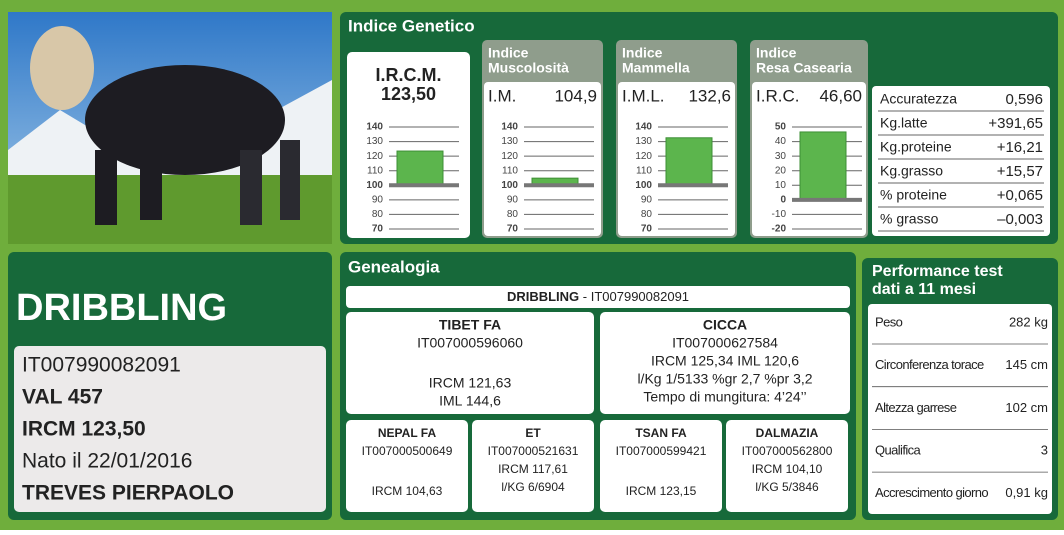  Describe the element at coordinates (634, 296) in the screenshot. I see `subject-id: - IT007990082091` at that location.